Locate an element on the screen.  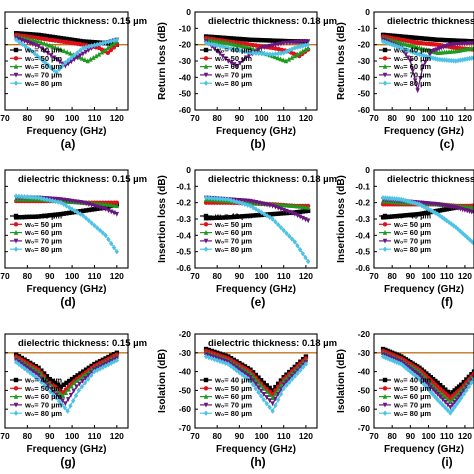
x-axis-label: Frequency (GHz) is located at coordinates (66, 289).